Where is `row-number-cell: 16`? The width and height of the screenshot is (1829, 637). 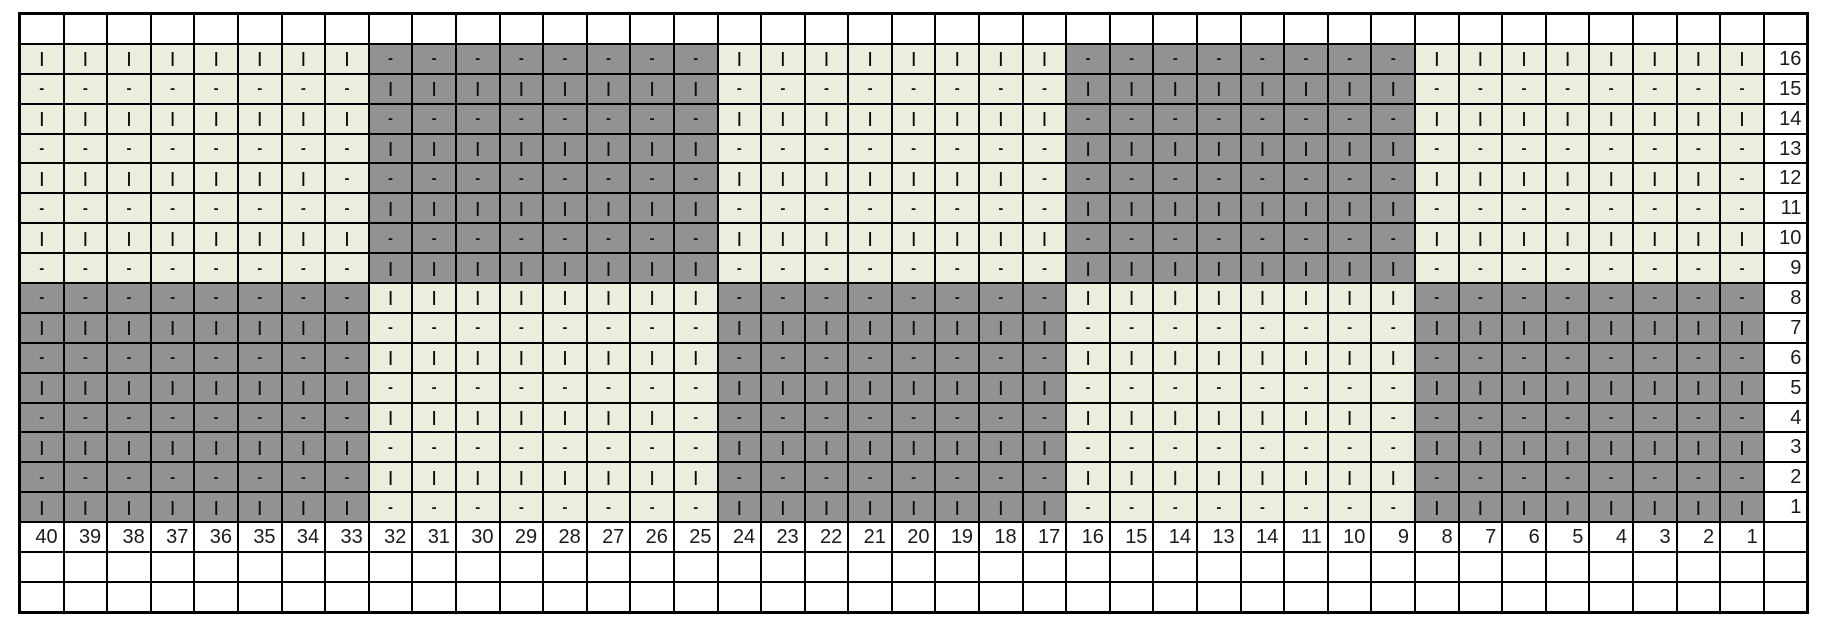 row-number-cell: 16 is located at coordinates (1785, 58).